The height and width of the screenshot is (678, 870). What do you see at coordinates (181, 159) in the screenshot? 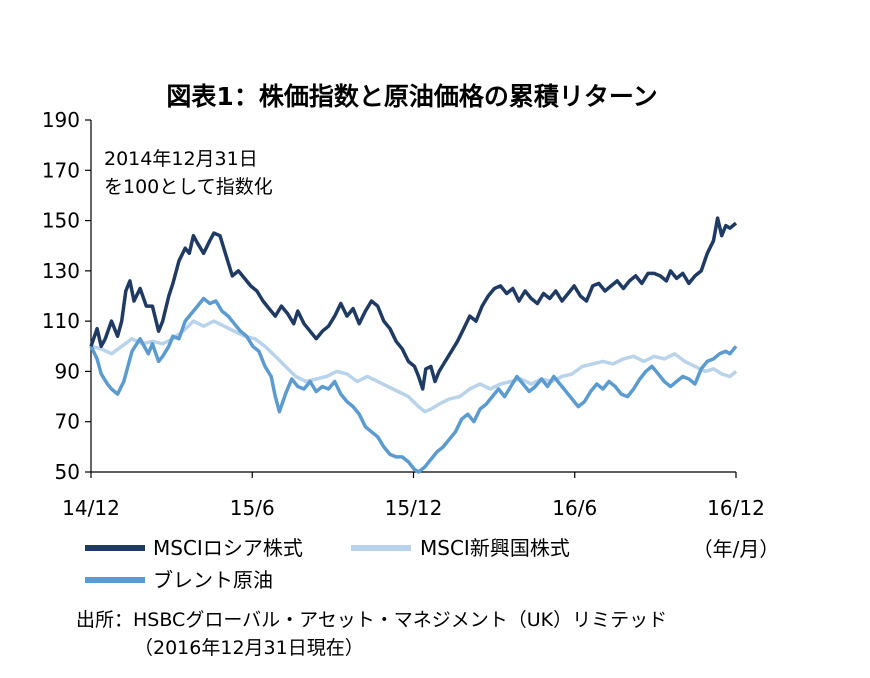
I see `chart-annotation-line1: 2014年12月31日` at bounding box center [181, 159].